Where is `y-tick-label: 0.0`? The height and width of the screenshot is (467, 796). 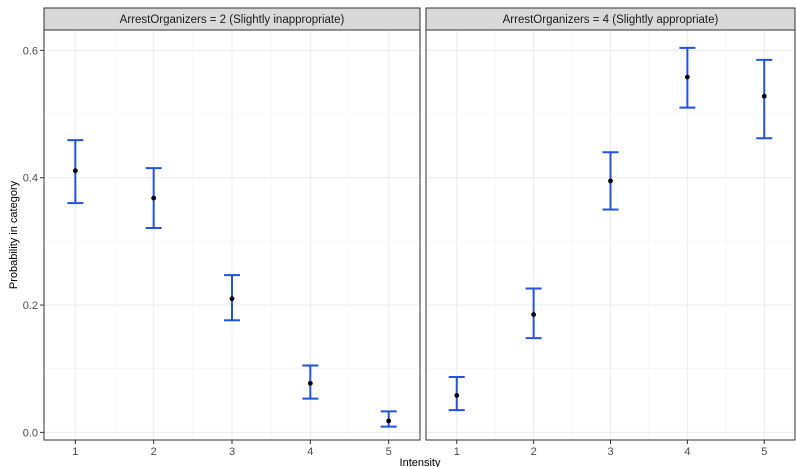 y-tick-label: 0.0 is located at coordinates (30, 433).